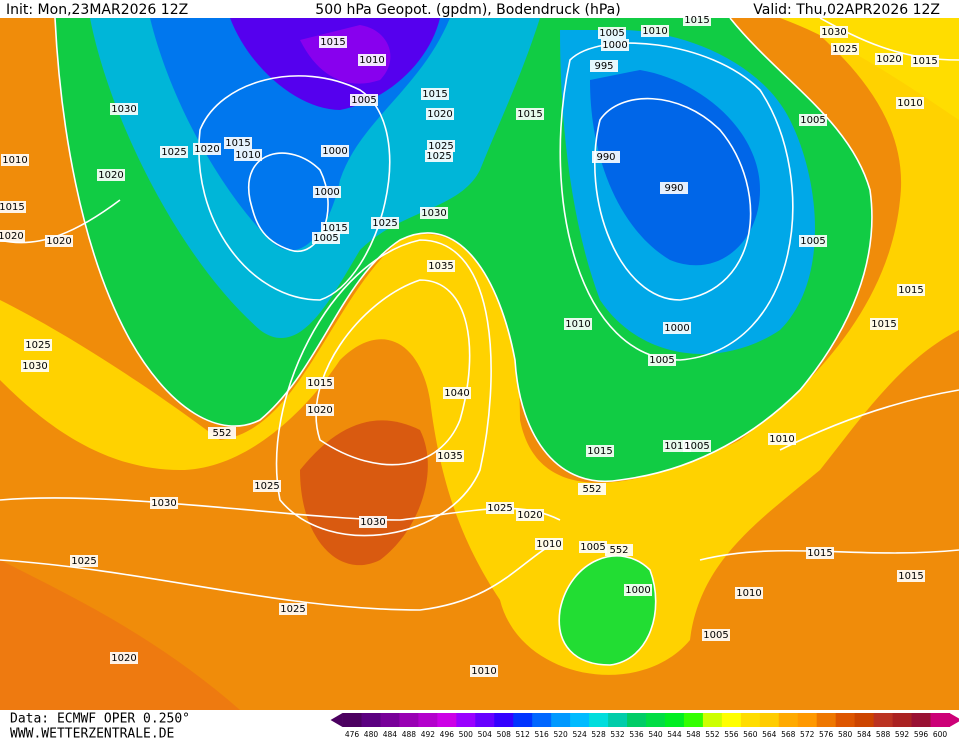  Describe the element at coordinates (409, 734) in the screenshot. I see `colorbar-label: 488` at that location.